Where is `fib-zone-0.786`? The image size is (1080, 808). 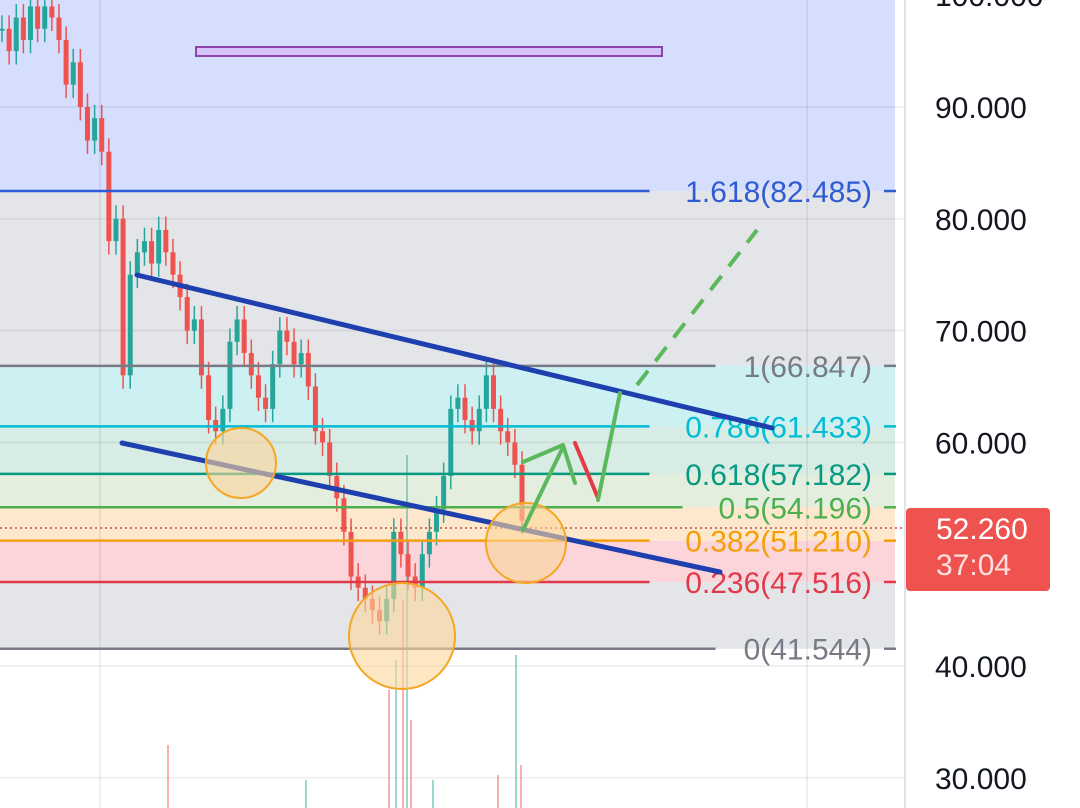
fib-zone-0.786 is located at coordinates (447, 396).